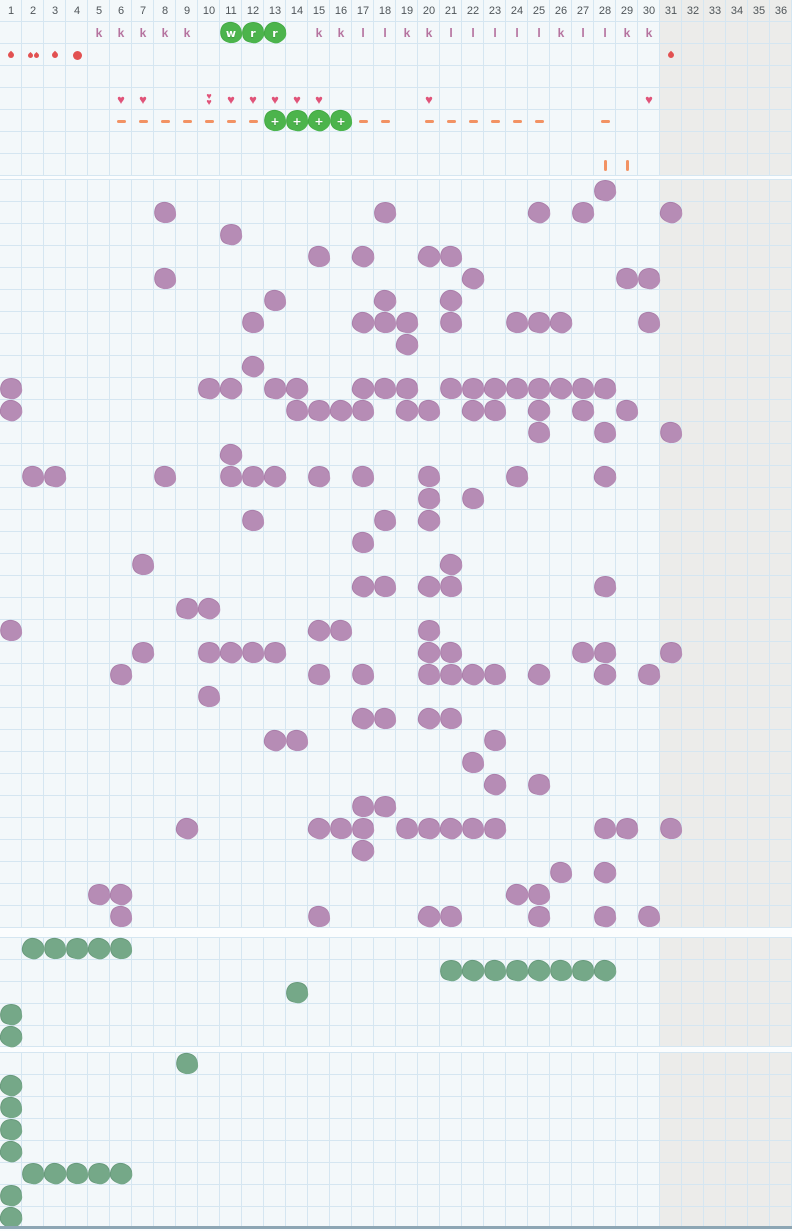  Describe the element at coordinates (209, 11) in the screenshot. I see `week-number-cell: 10` at that location.